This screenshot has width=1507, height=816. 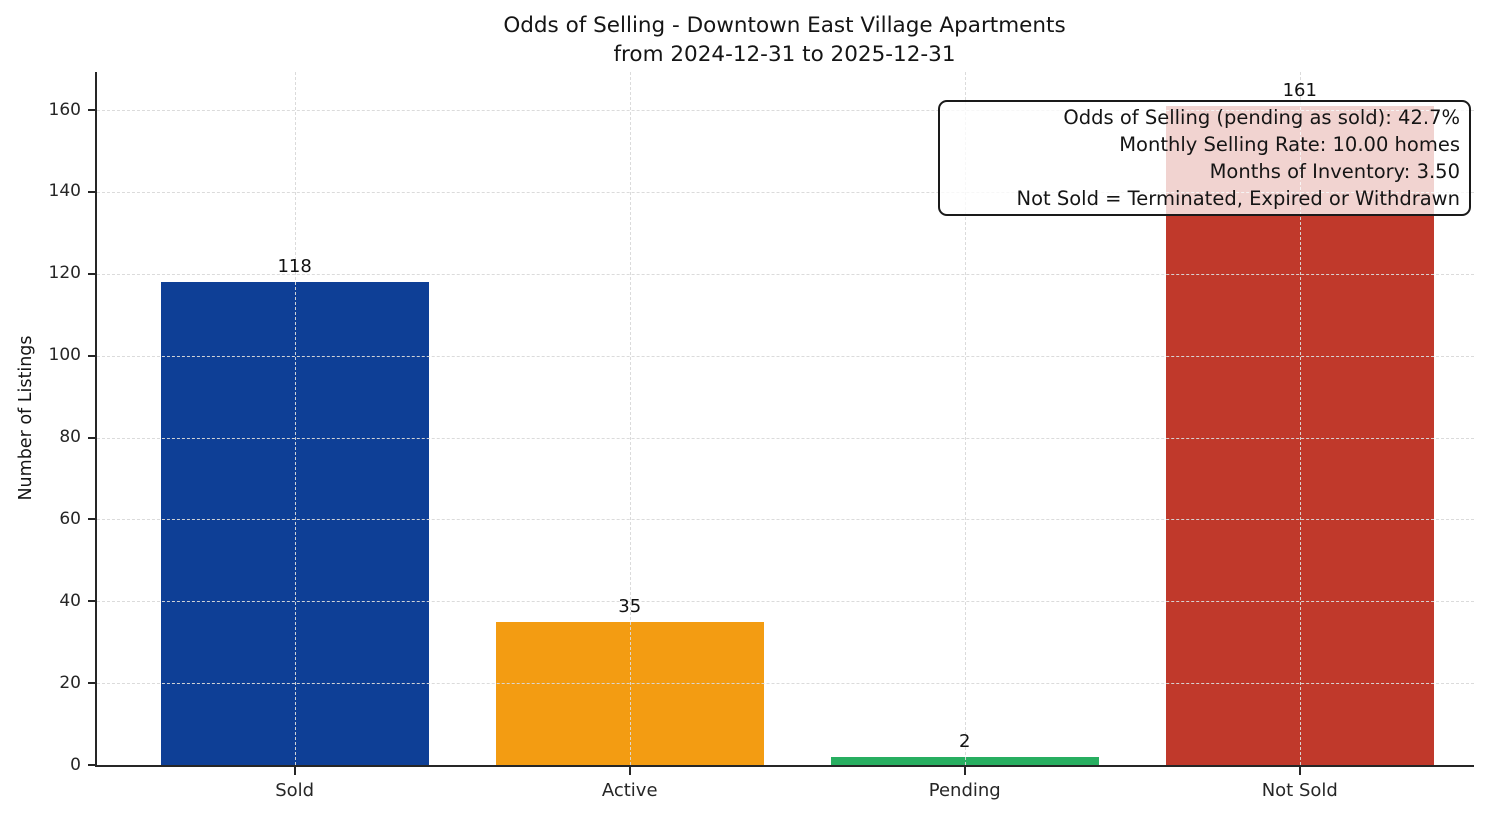 What do you see at coordinates (1334, 171) in the screenshot?
I see `annotation-line-inventory: Months of Inventory: 3.50` at bounding box center [1334, 171].